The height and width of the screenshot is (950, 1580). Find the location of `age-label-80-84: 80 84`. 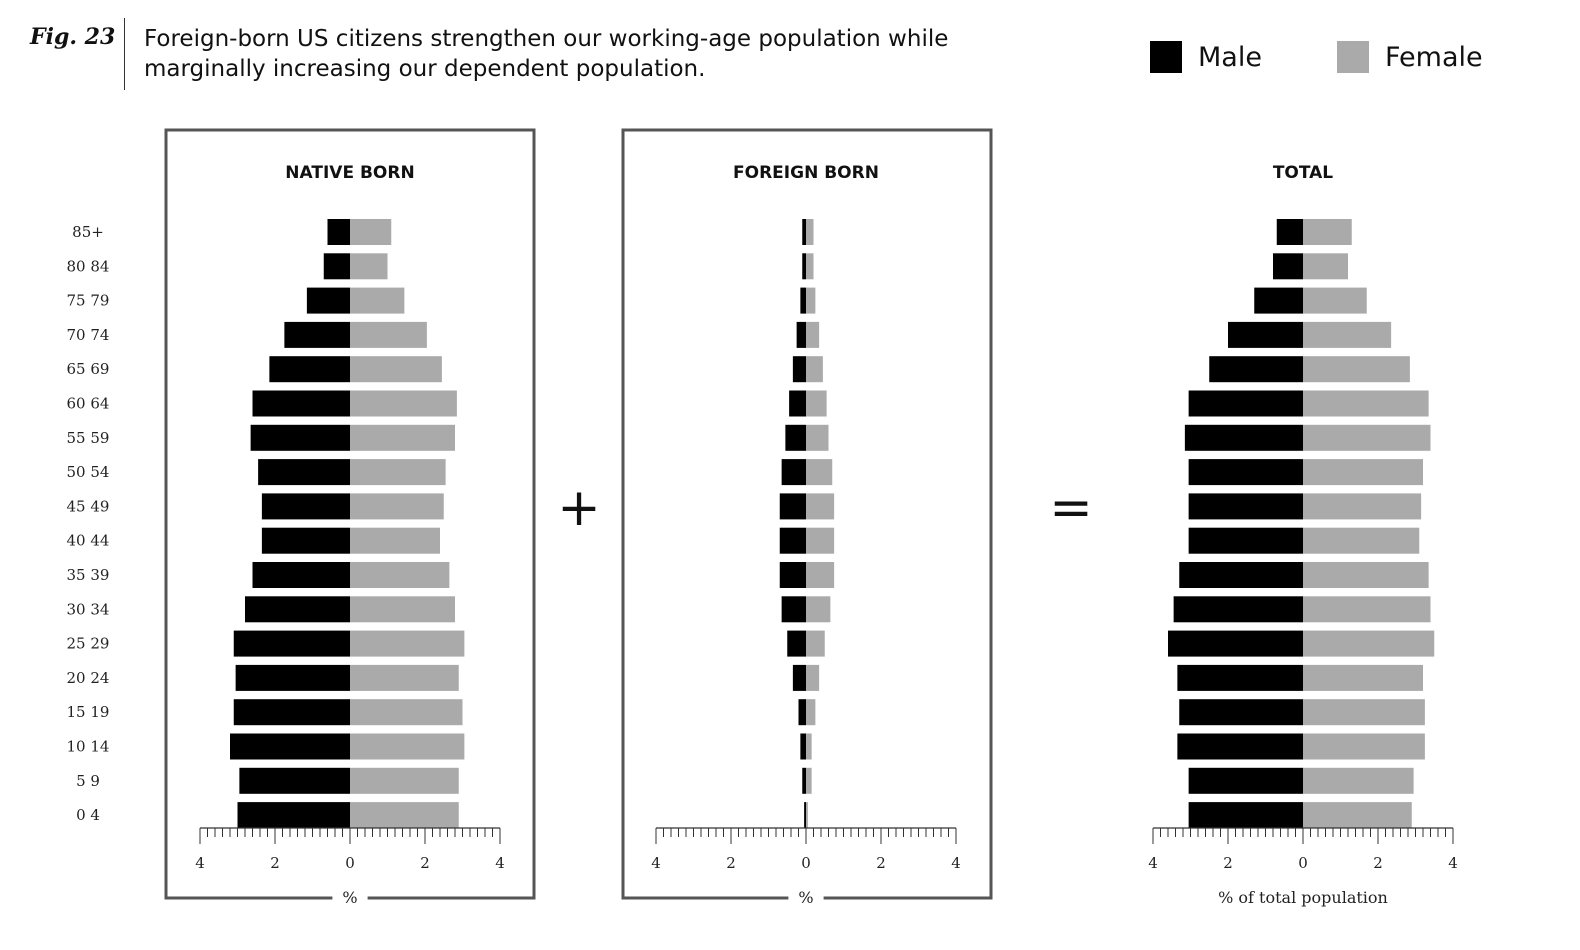

age-label-80-84: 80 84 is located at coordinates (88, 266).